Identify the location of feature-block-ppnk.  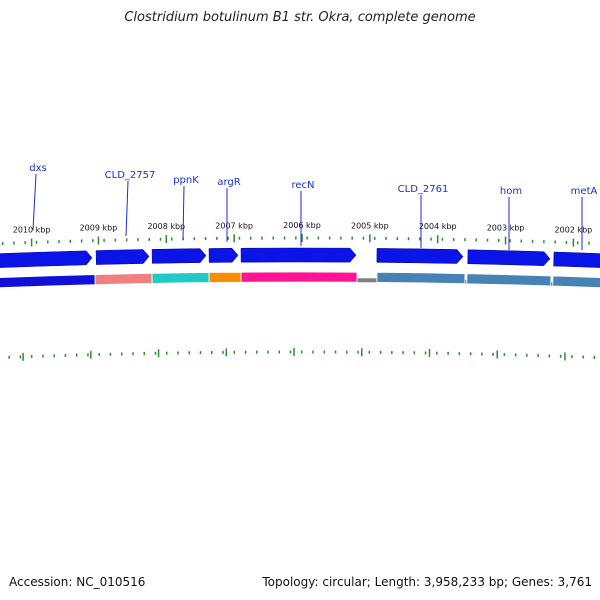
(180, 278).